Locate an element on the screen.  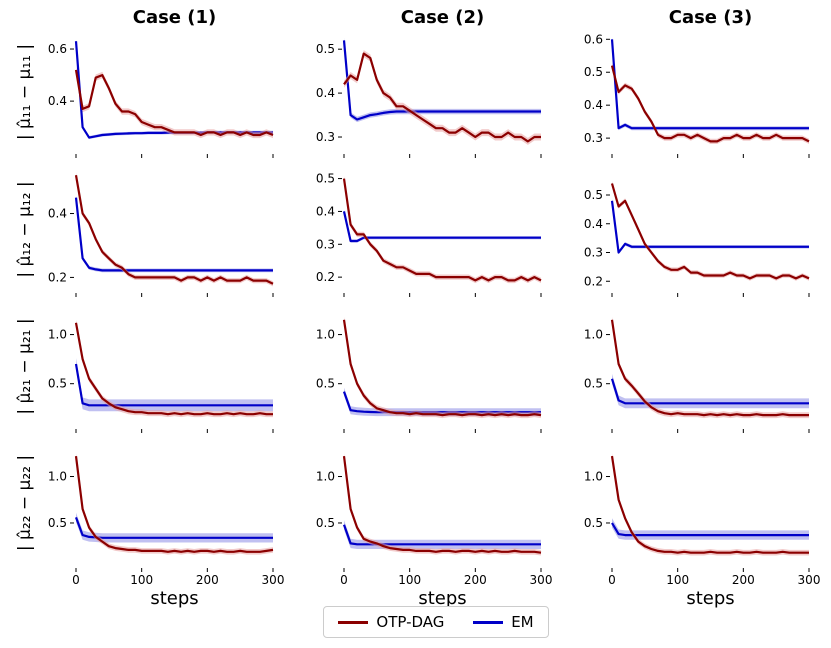
panel-r3-c1: 0.5 1.0 is located at coordinates (161, 376).